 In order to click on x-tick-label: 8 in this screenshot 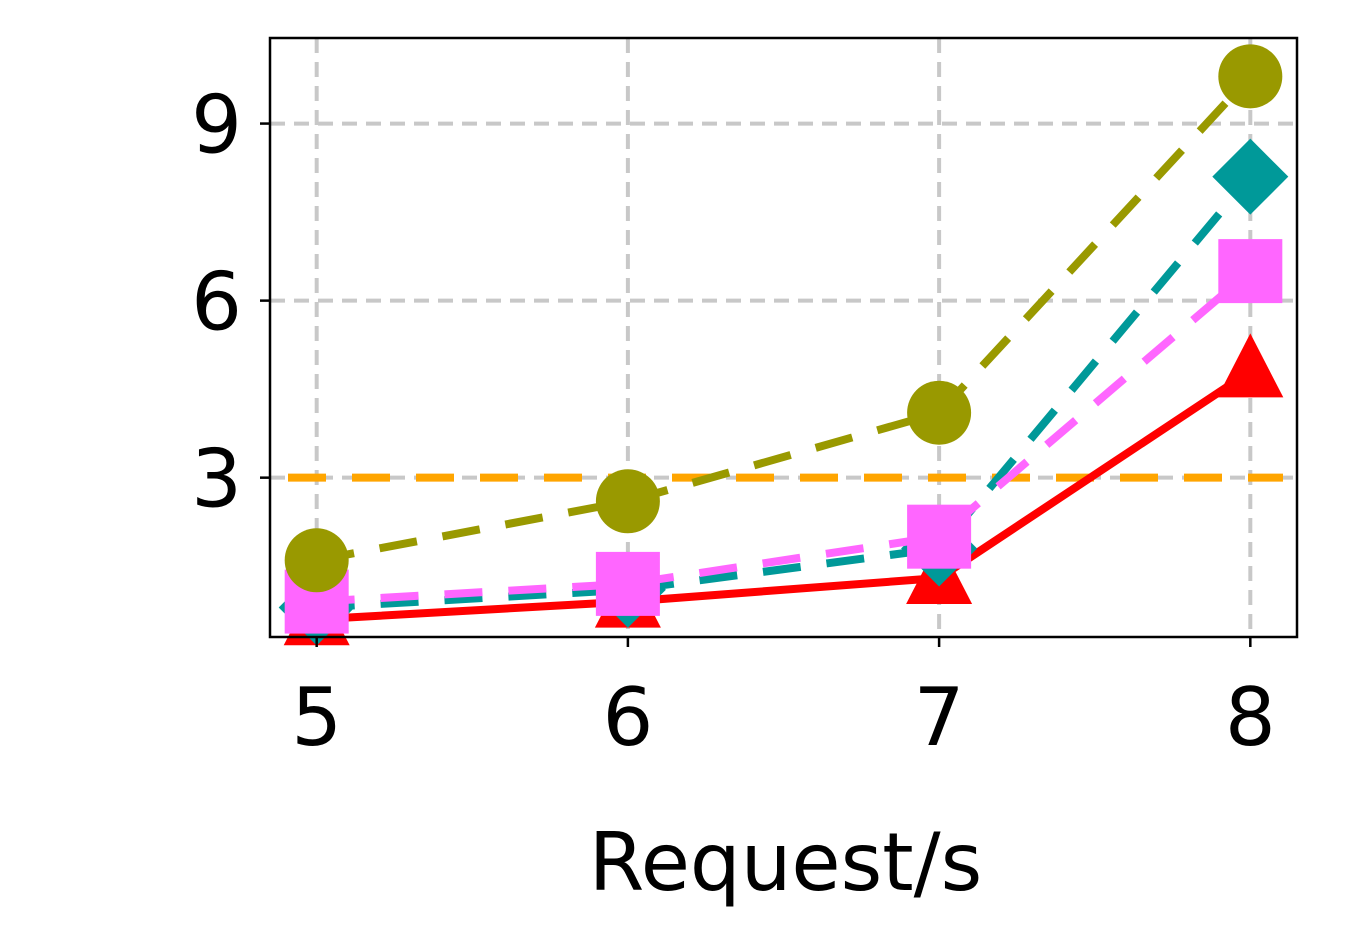, I will do `click(1250, 717)`.